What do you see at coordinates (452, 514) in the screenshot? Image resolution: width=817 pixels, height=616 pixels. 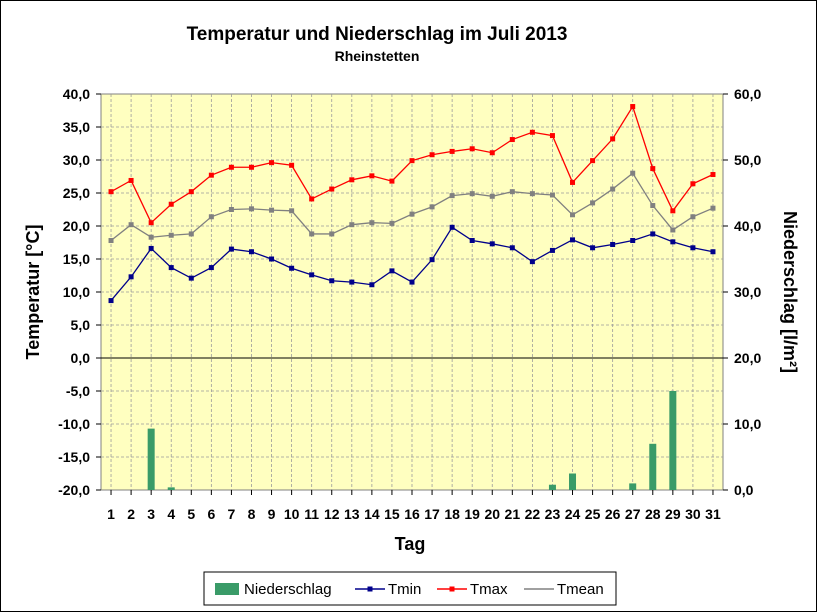 I see `x-tick-label: 18` at bounding box center [452, 514].